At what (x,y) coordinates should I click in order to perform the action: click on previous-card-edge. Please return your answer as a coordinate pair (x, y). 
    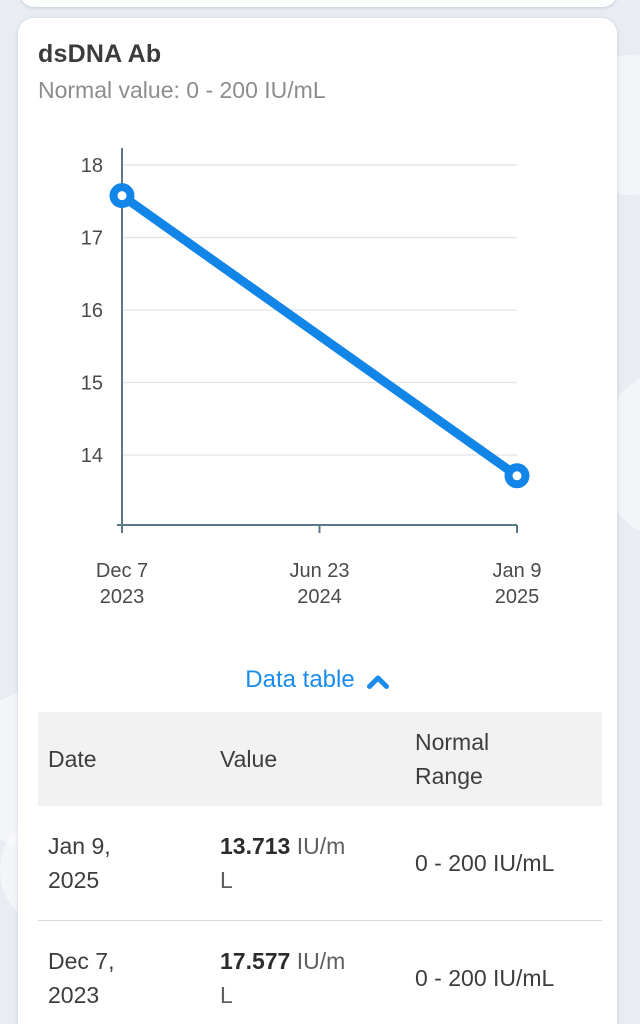
    Looking at the image, I should click on (318, 3).